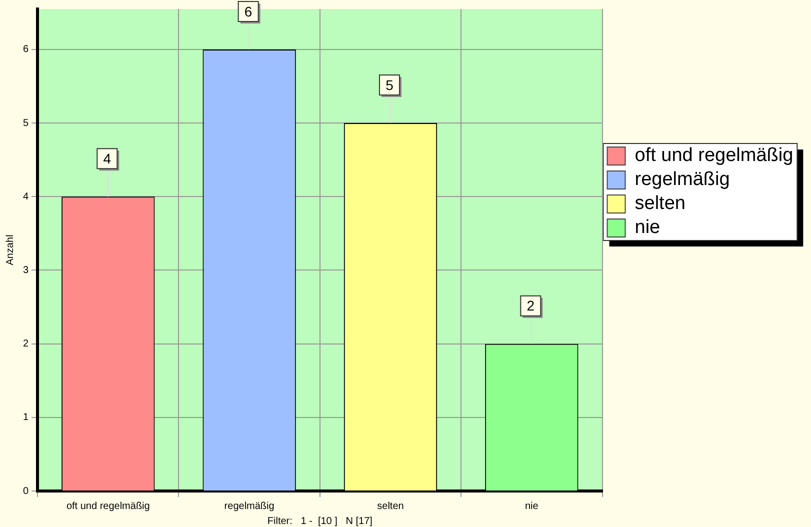  What do you see at coordinates (10, 250) in the screenshot?
I see `y-axis-title: Anzahl` at bounding box center [10, 250].